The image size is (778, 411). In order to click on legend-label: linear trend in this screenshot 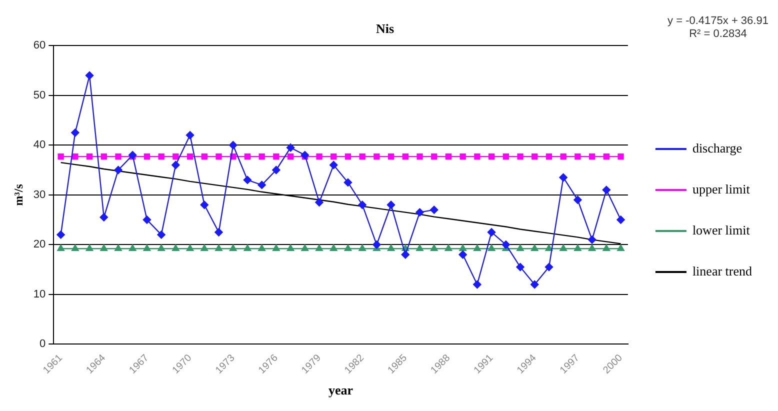, I will do `click(722, 270)`.